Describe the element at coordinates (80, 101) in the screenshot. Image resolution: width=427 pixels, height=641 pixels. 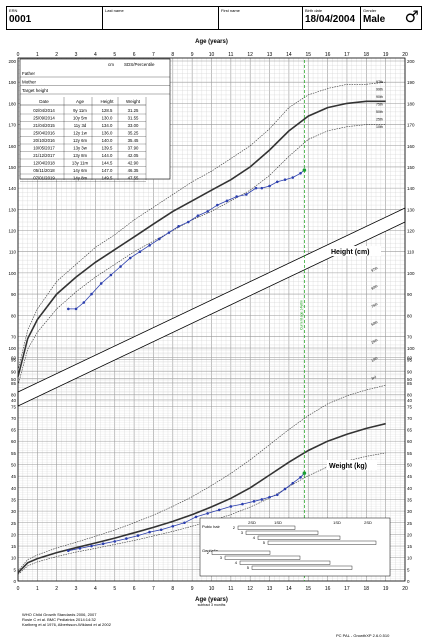
I see `table-header: Age` at that location.